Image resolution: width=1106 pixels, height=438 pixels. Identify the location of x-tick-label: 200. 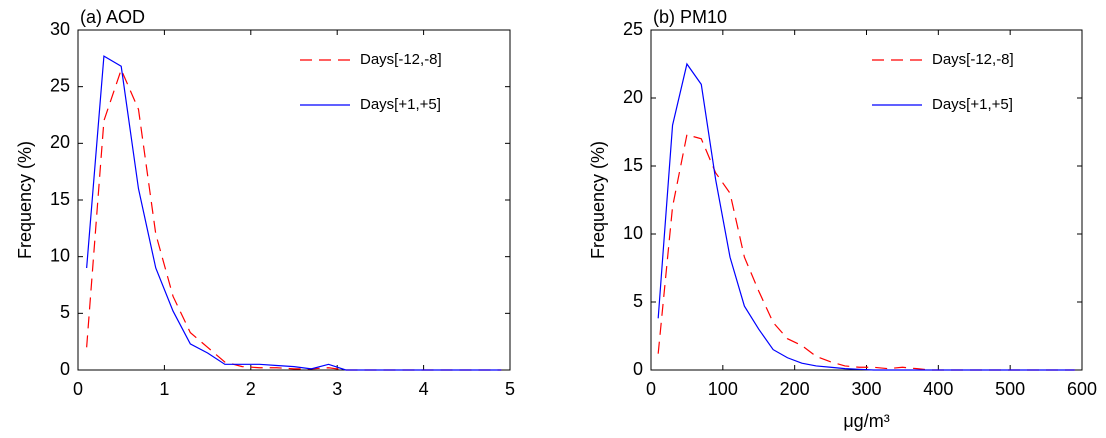
(795, 389).